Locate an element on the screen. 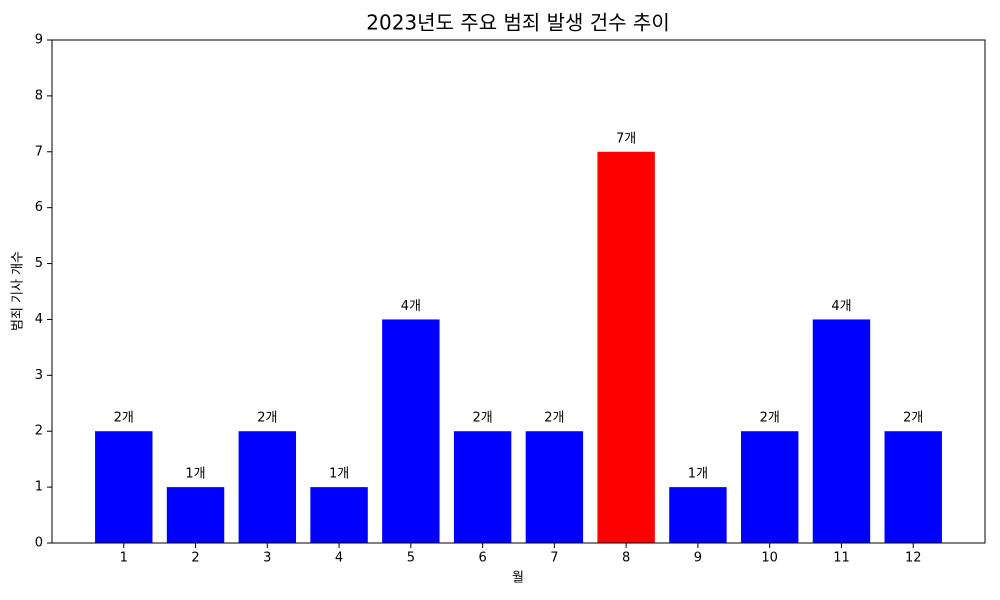 The image size is (1000, 600). x-tick-label: 12 is located at coordinates (913, 558).